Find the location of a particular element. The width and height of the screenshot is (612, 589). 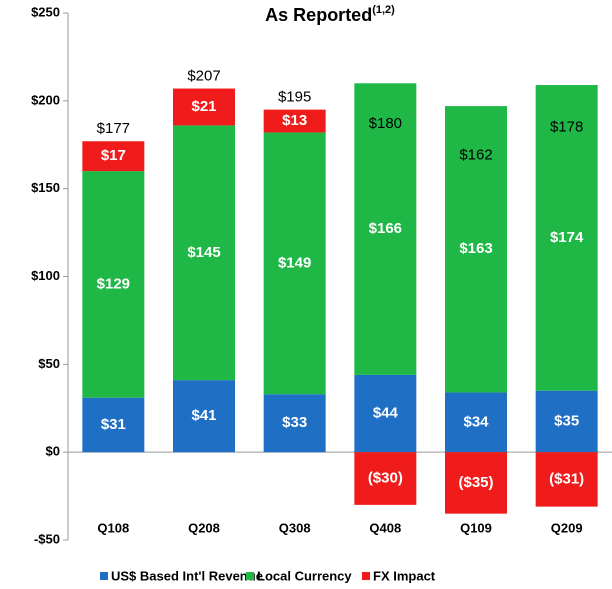

value-label: $163 is located at coordinates (475, 248).